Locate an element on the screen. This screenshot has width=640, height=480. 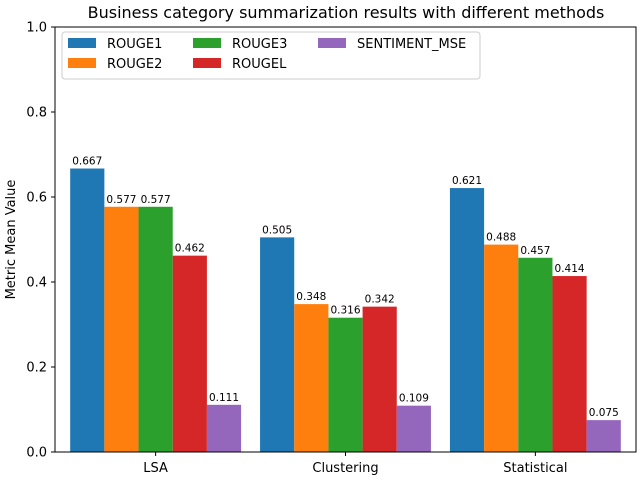
data-label: 0.505 is located at coordinates (277, 230).